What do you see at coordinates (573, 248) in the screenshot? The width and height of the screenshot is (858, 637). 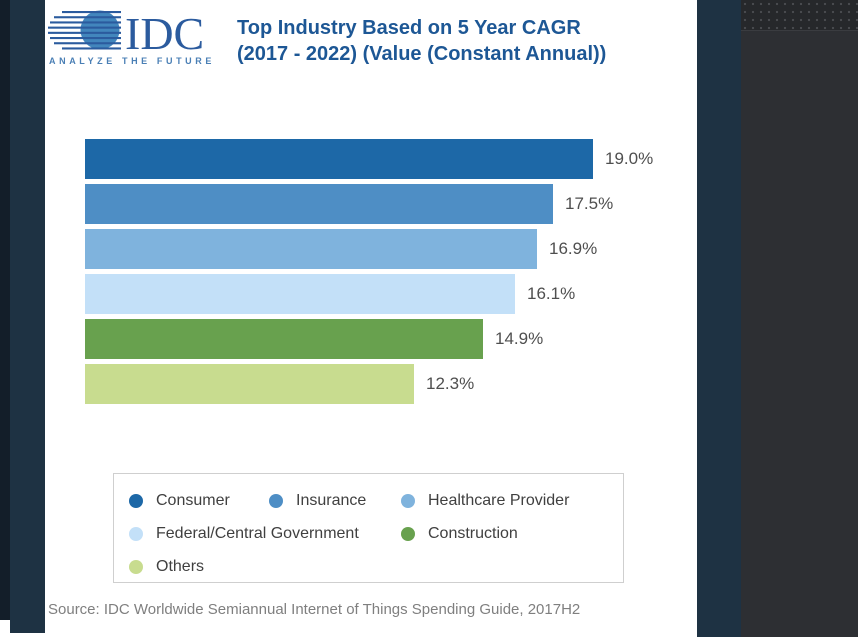 I see `bar-value-label: 16.9%` at bounding box center [573, 248].